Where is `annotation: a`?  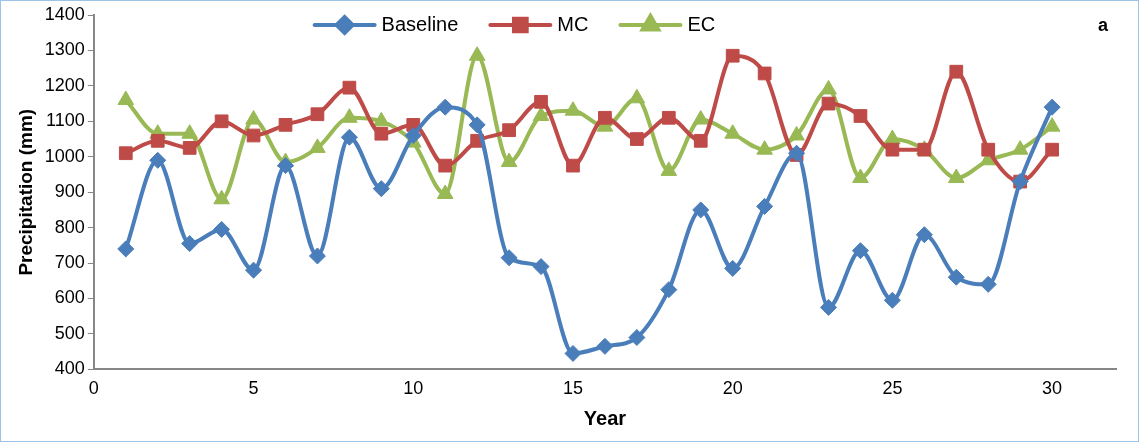
annotation: a is located at coordinates (1103, 24).